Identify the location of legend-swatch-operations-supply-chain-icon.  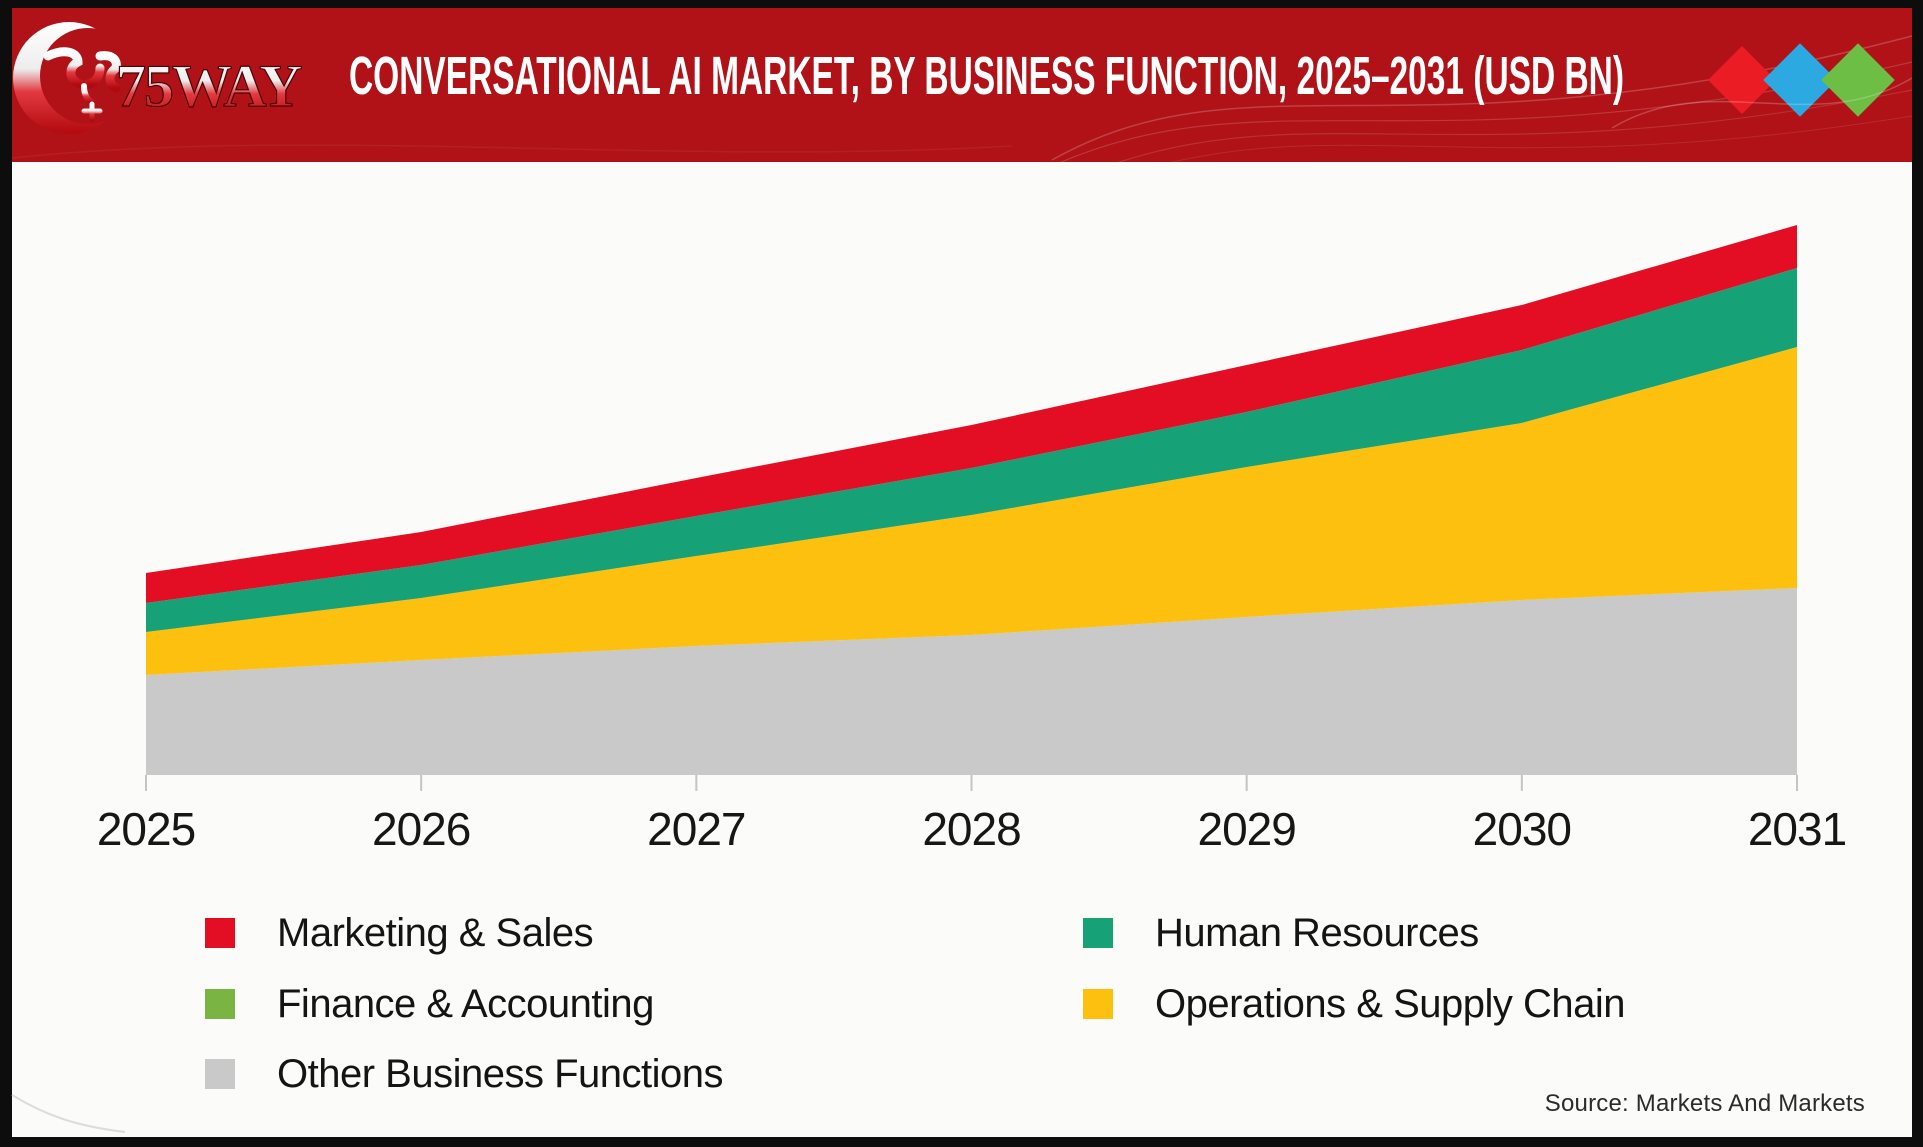
(1098, 1004).